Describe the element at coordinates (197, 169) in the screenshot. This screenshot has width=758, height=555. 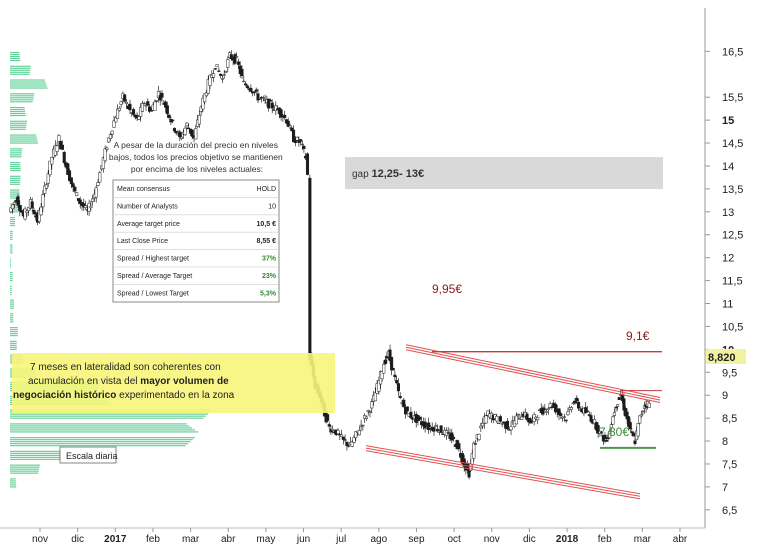
I see `note-line-3: por encima de los niveles actuales:` at that location.